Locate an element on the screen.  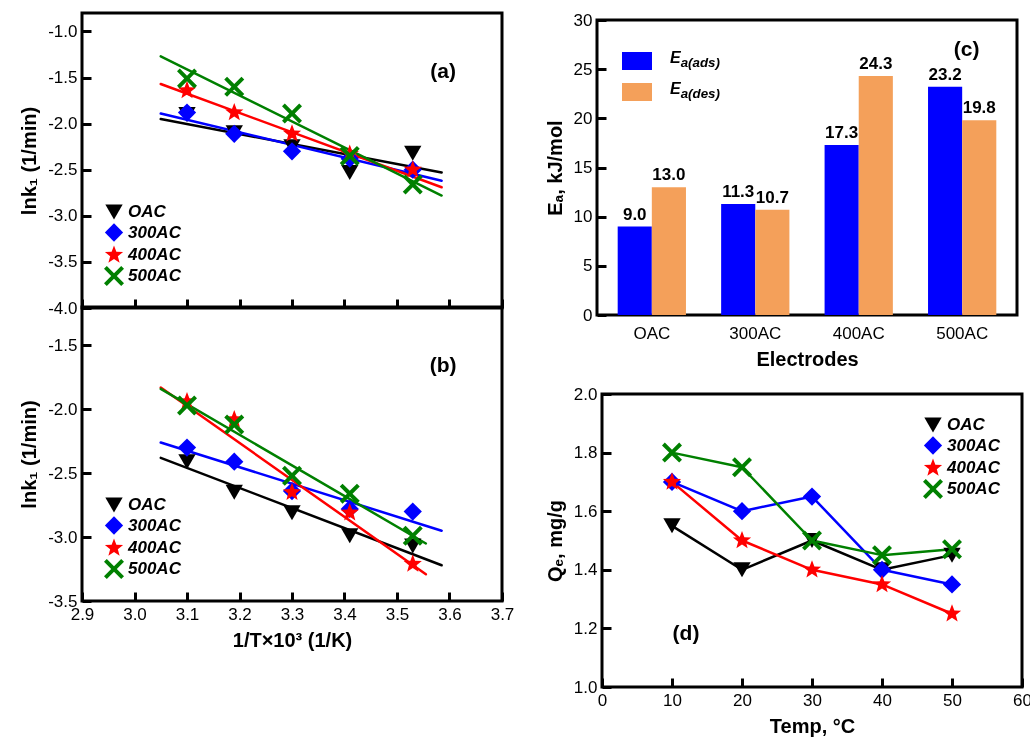
x-axis-title: Temp, °C is located at coordinates (812, 725).